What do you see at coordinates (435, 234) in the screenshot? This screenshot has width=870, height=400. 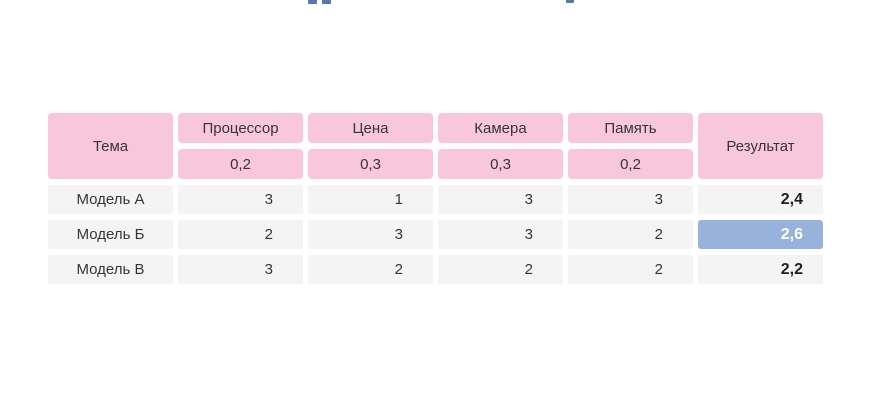 I see `table-row: Модель Б 2 3 3 2 2,6` at bounding box center [435, 234].